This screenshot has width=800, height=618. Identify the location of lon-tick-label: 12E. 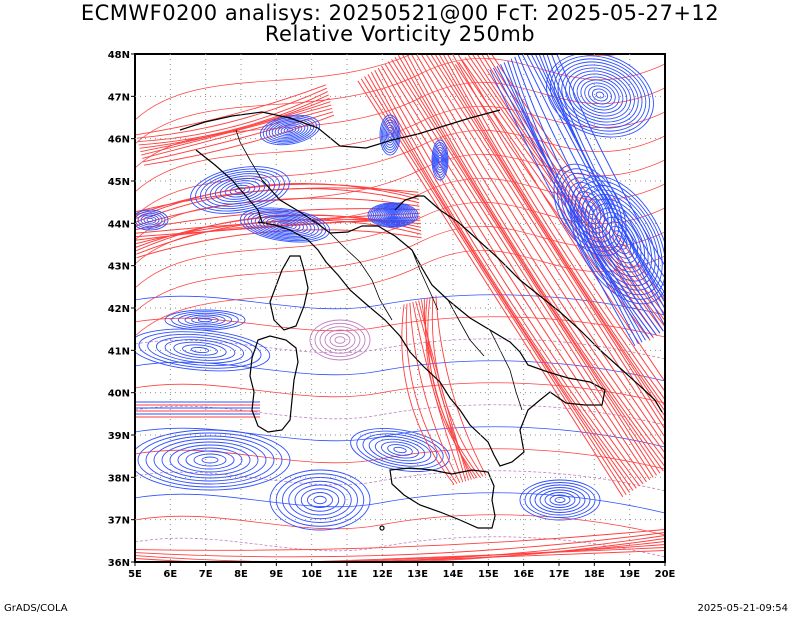
(382, 574).